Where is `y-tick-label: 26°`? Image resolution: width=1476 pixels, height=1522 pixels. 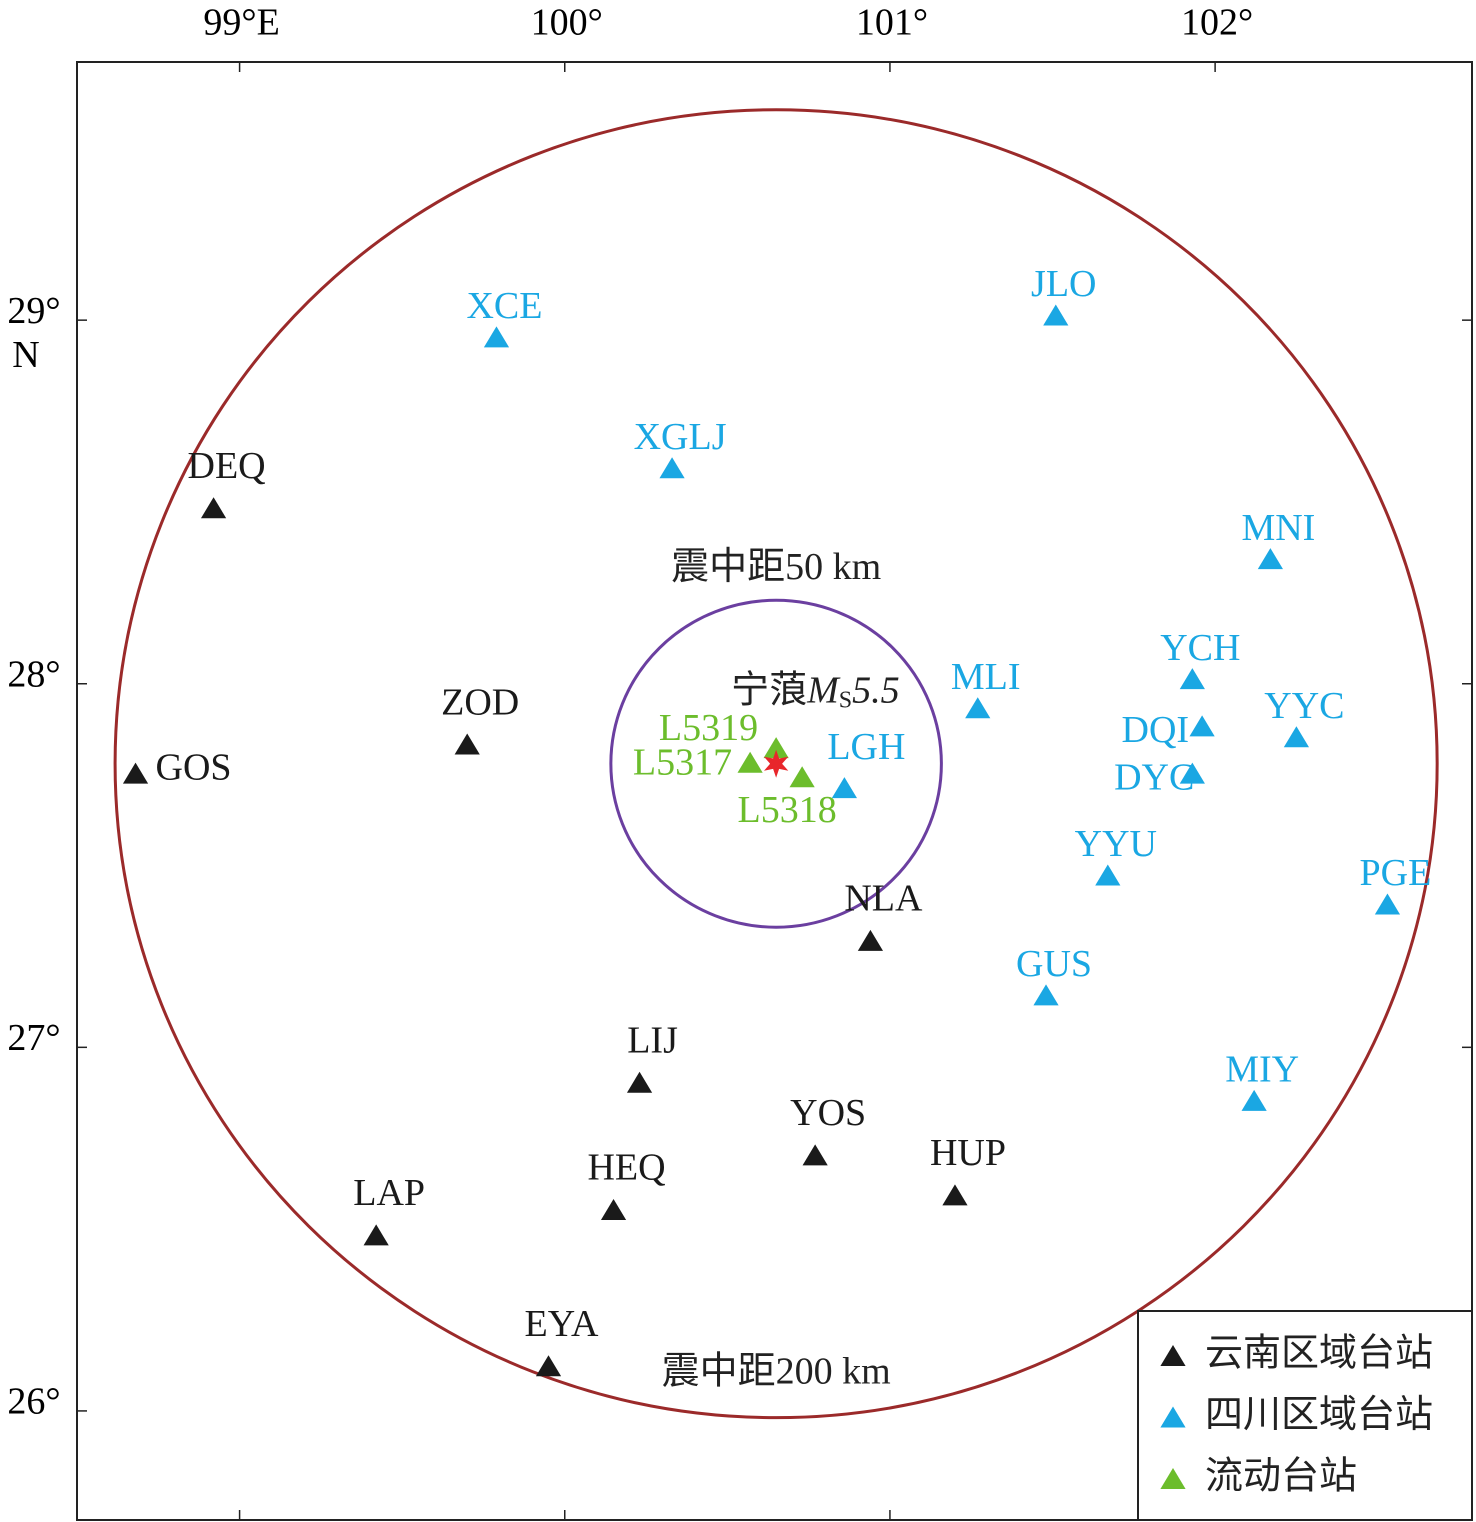 y-tick-label: 26° is located at coordinates (33, 1402).